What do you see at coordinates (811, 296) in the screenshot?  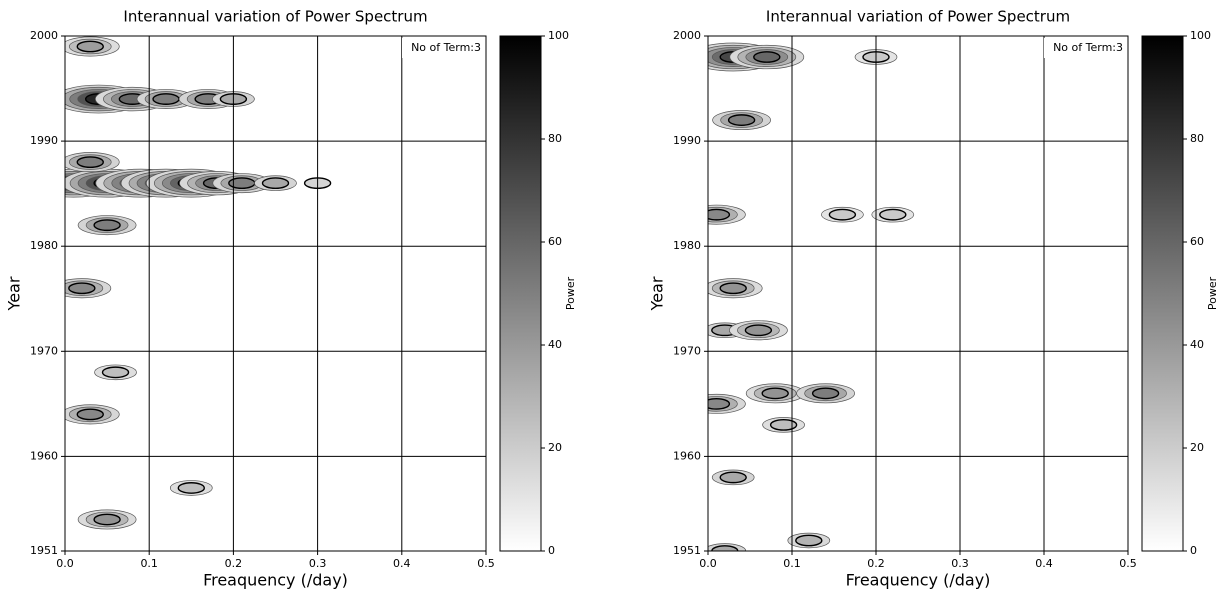 I see `contour-field` at bounding box center [811, 296].